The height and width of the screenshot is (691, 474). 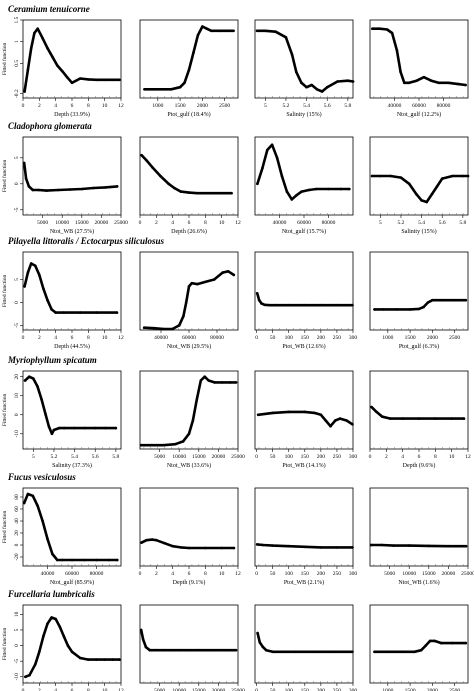 I want to click on x-tick-label: 2000, so click(x=432, y=338).